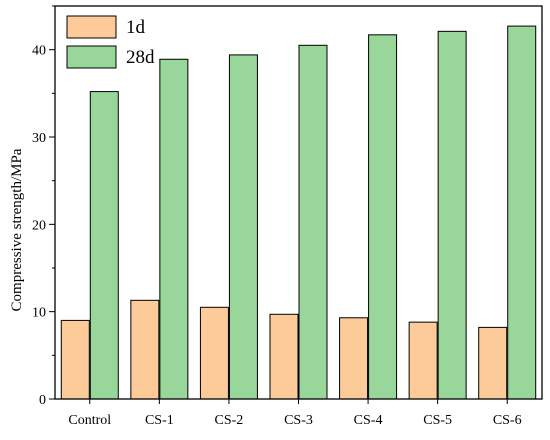 This screenshot has height=440, width=550. I want to click on legend-label-1d: 1d, so click(136, 27).